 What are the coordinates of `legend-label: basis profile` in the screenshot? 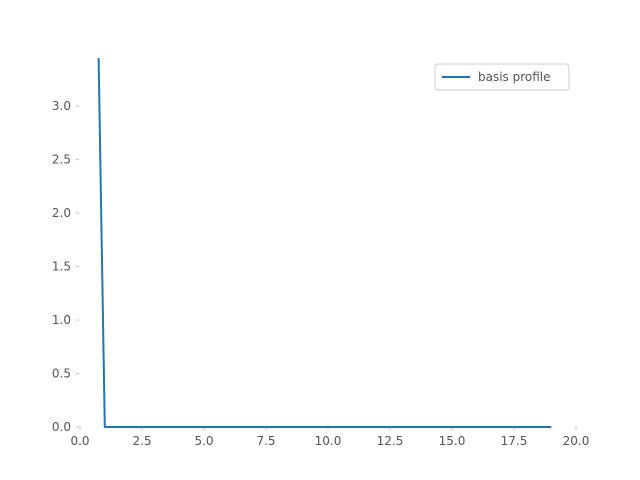 It's located at (514, 77).